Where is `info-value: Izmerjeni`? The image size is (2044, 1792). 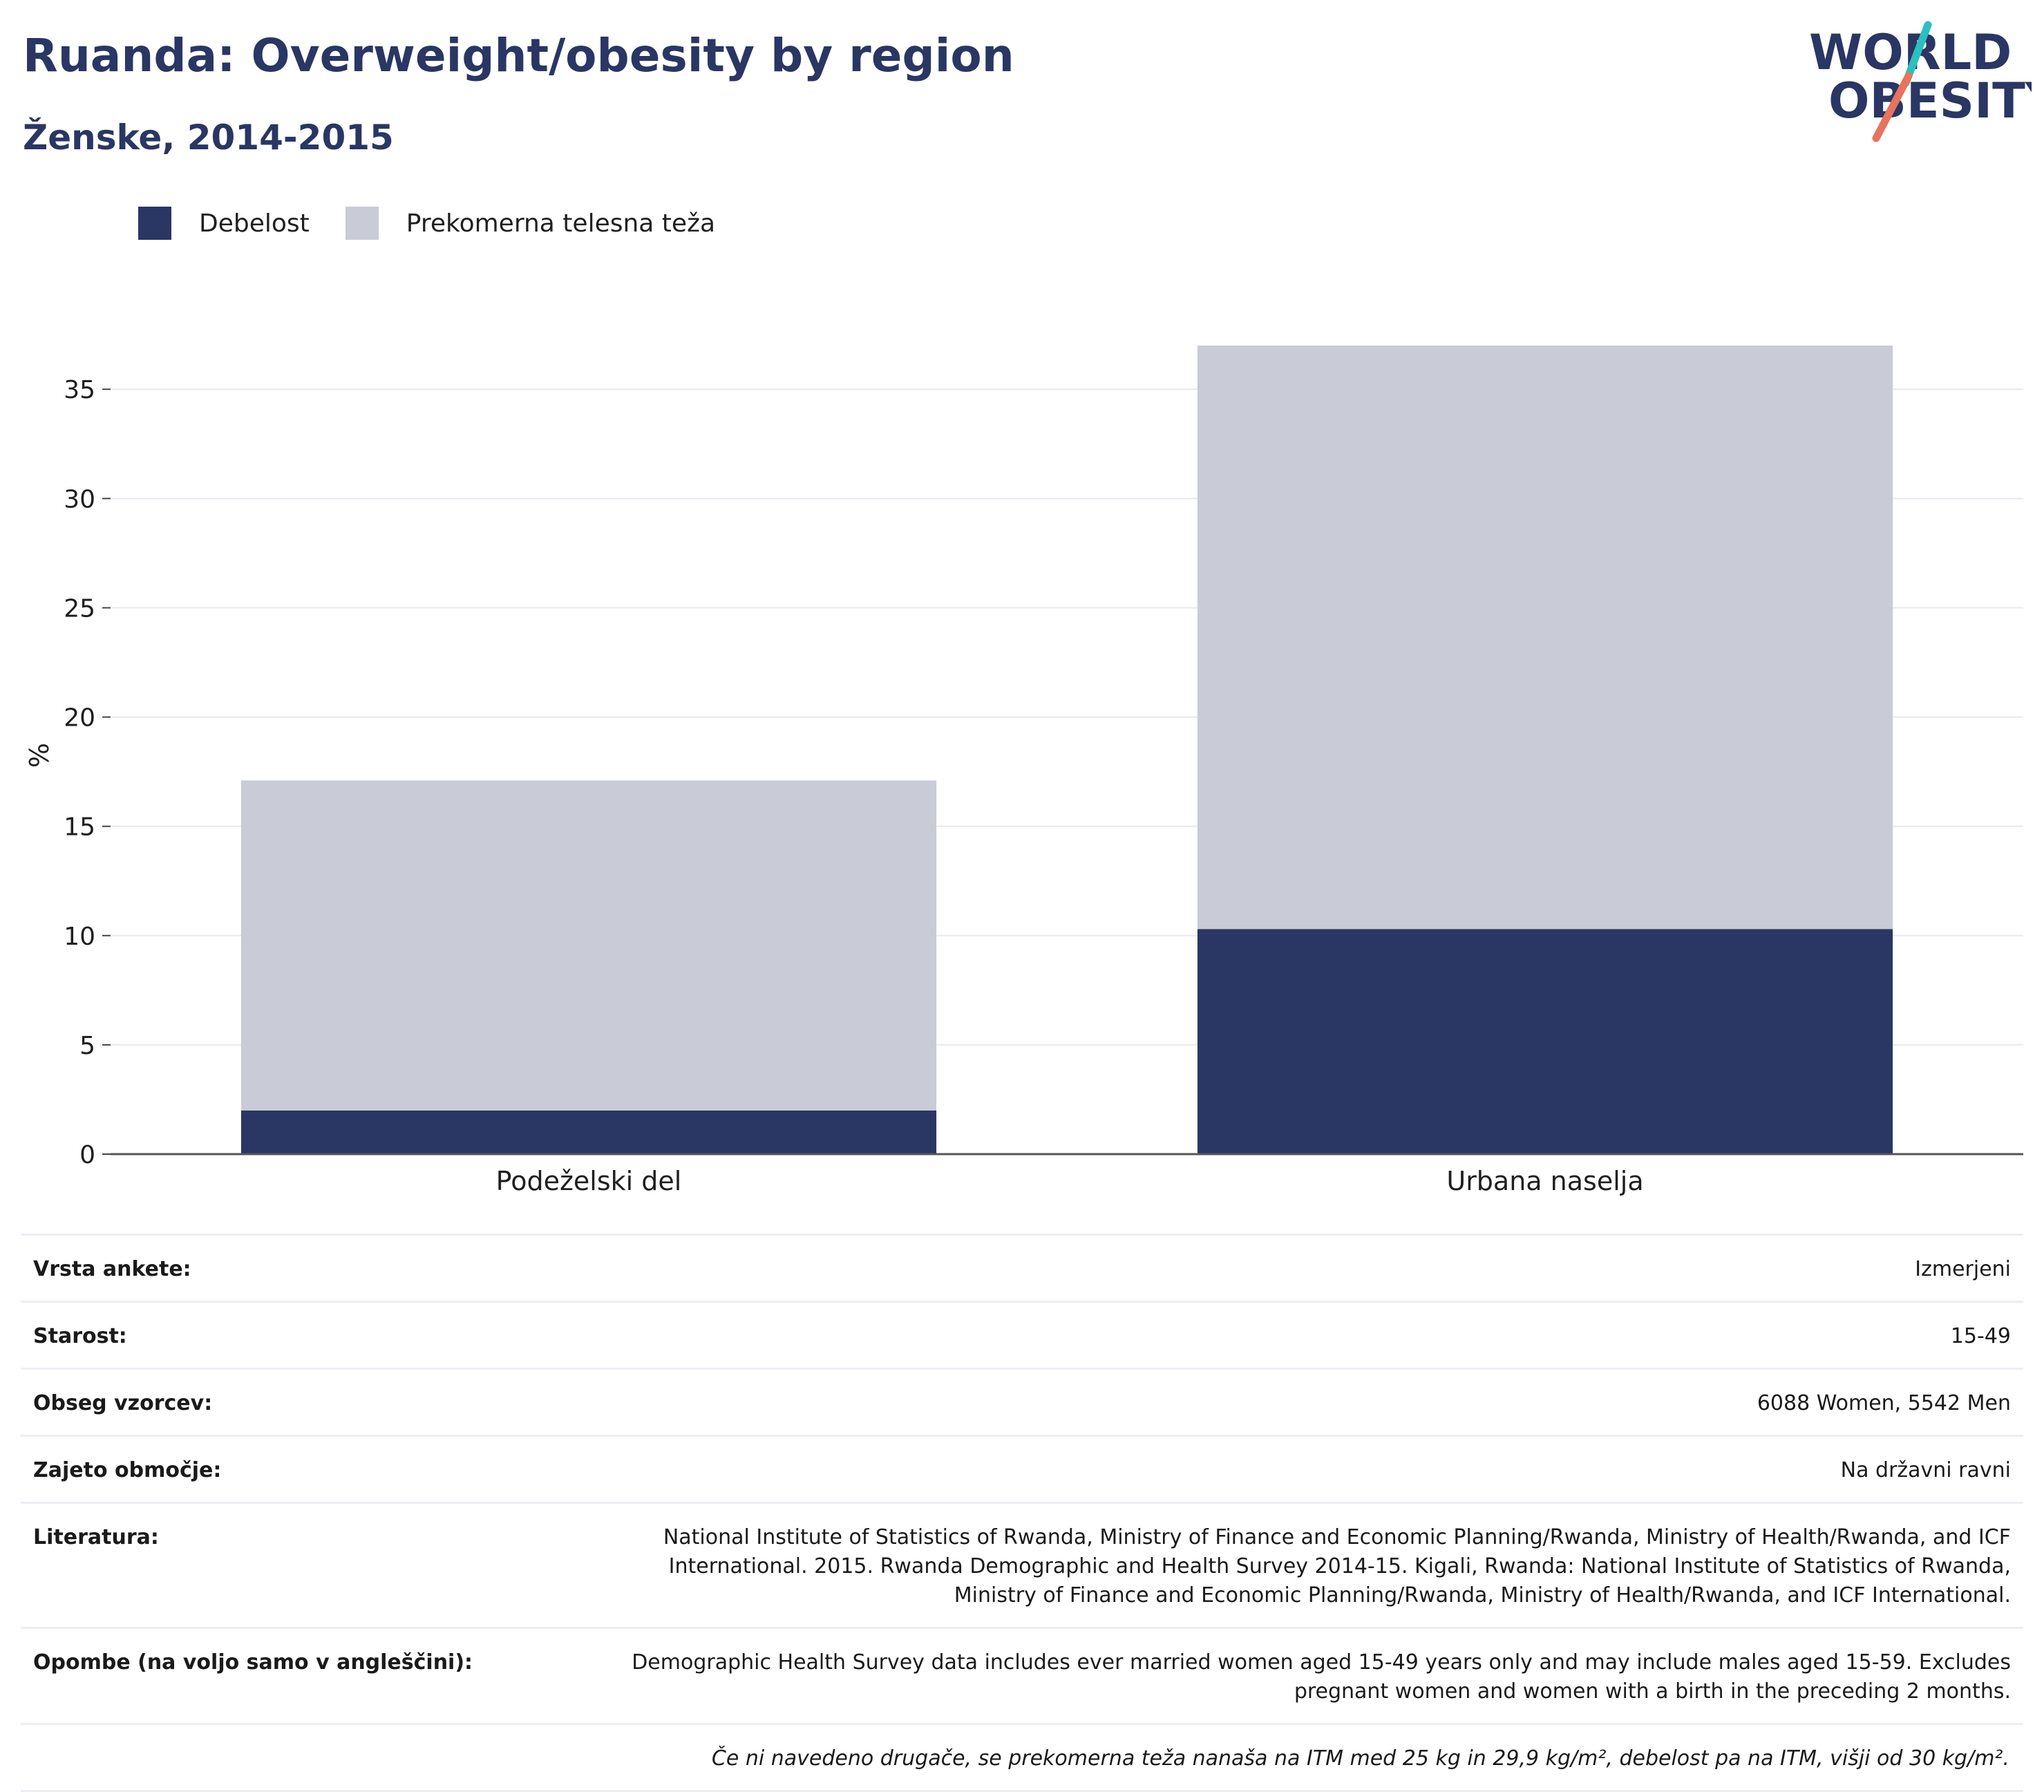
info-value: Izmerjeni is located at coordinates (1963, 1269).